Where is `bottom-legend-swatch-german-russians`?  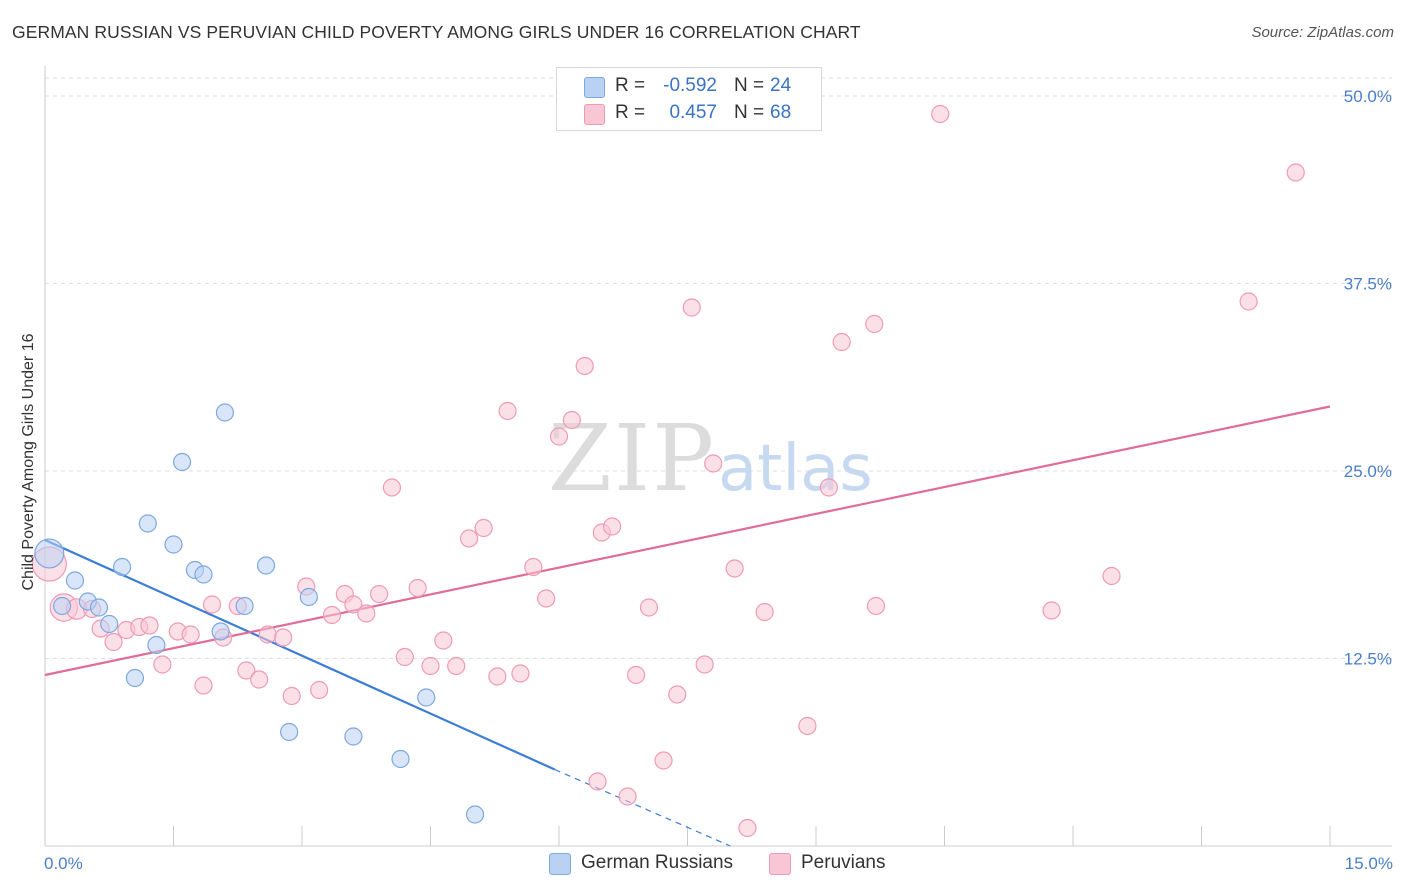
bottom-legend-swatch-german-russians is located at coordinates (560, 864).